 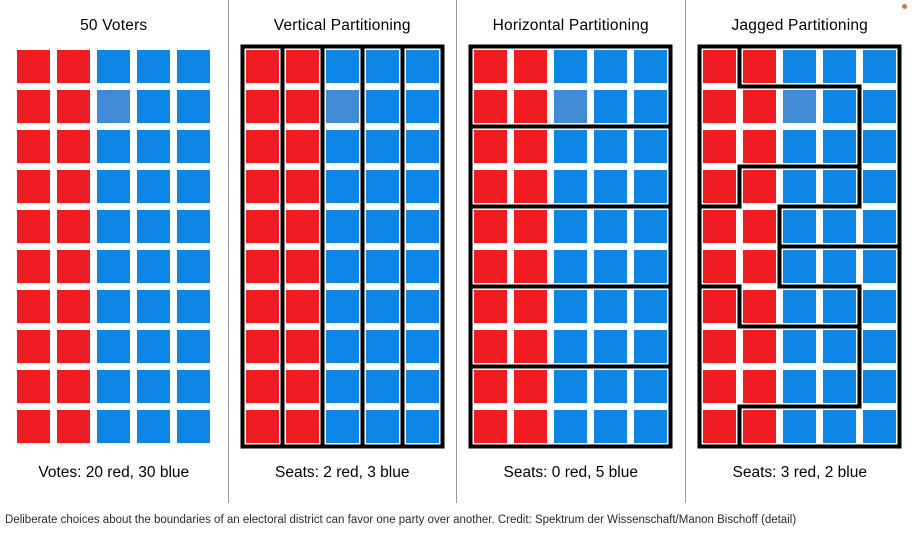 I want to click on panel-title: Vertical Partitioning, so click(x=342, y=25).